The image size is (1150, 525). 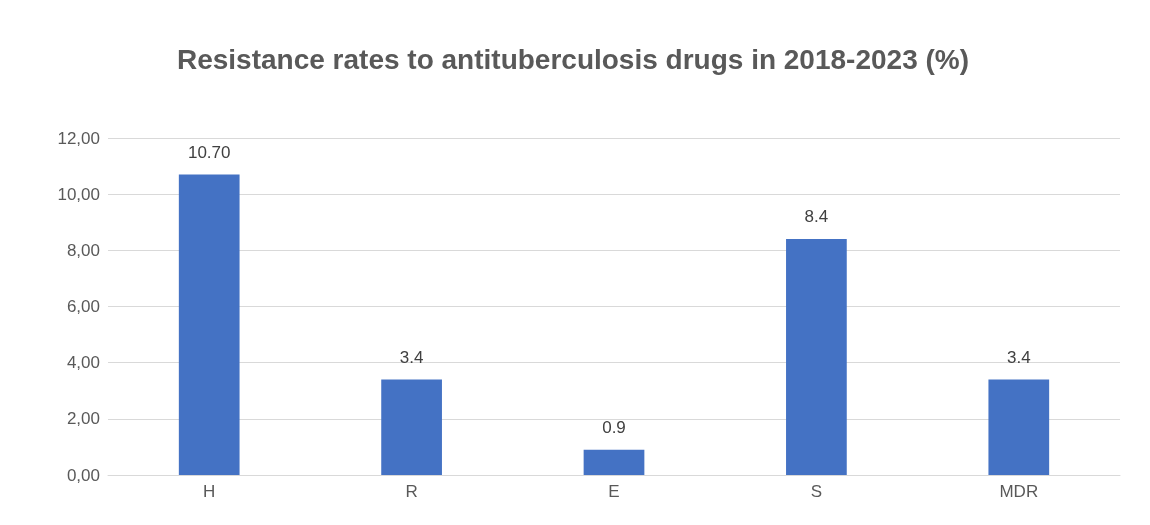 I want to click on x-tick-label: R, so click(x=411, y=491).